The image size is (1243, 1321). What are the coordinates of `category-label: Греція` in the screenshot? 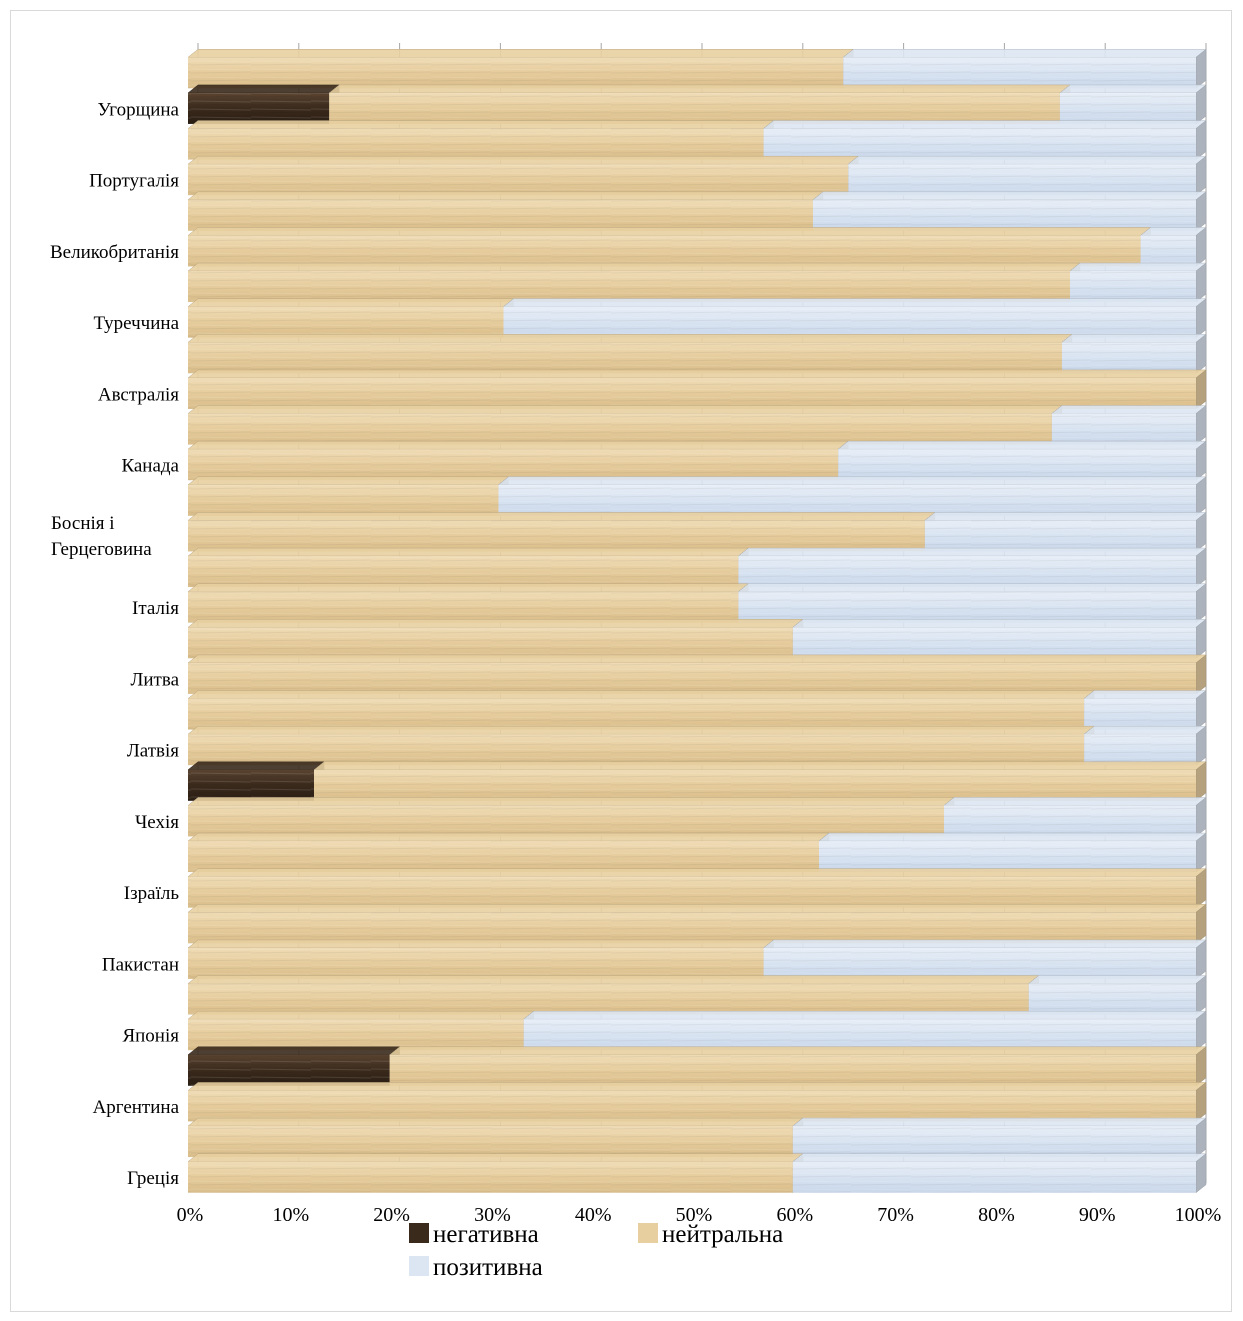 It's located at (153, 1178).